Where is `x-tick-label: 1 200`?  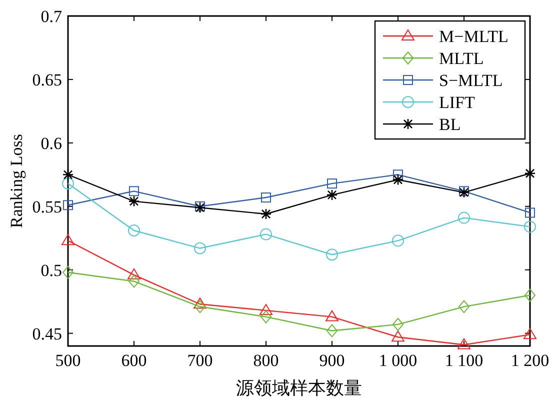 x-tick-label: 1 200 is located at coordinates (530, 360).